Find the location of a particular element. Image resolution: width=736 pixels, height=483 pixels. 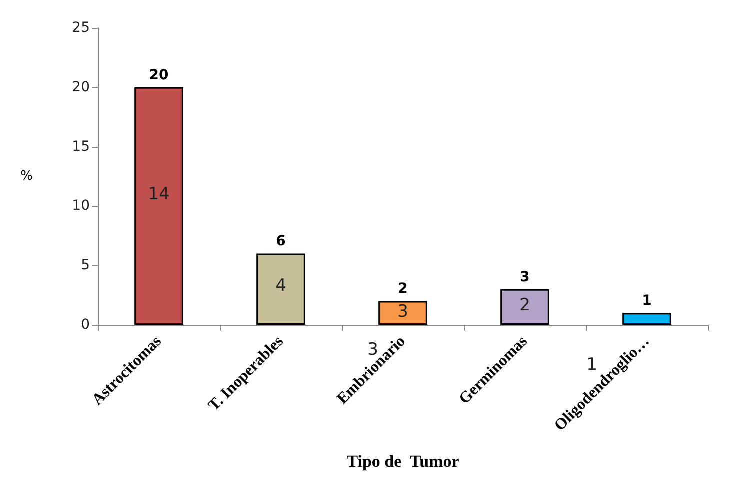

annotation: 3 is located at coordinates (403, 312).